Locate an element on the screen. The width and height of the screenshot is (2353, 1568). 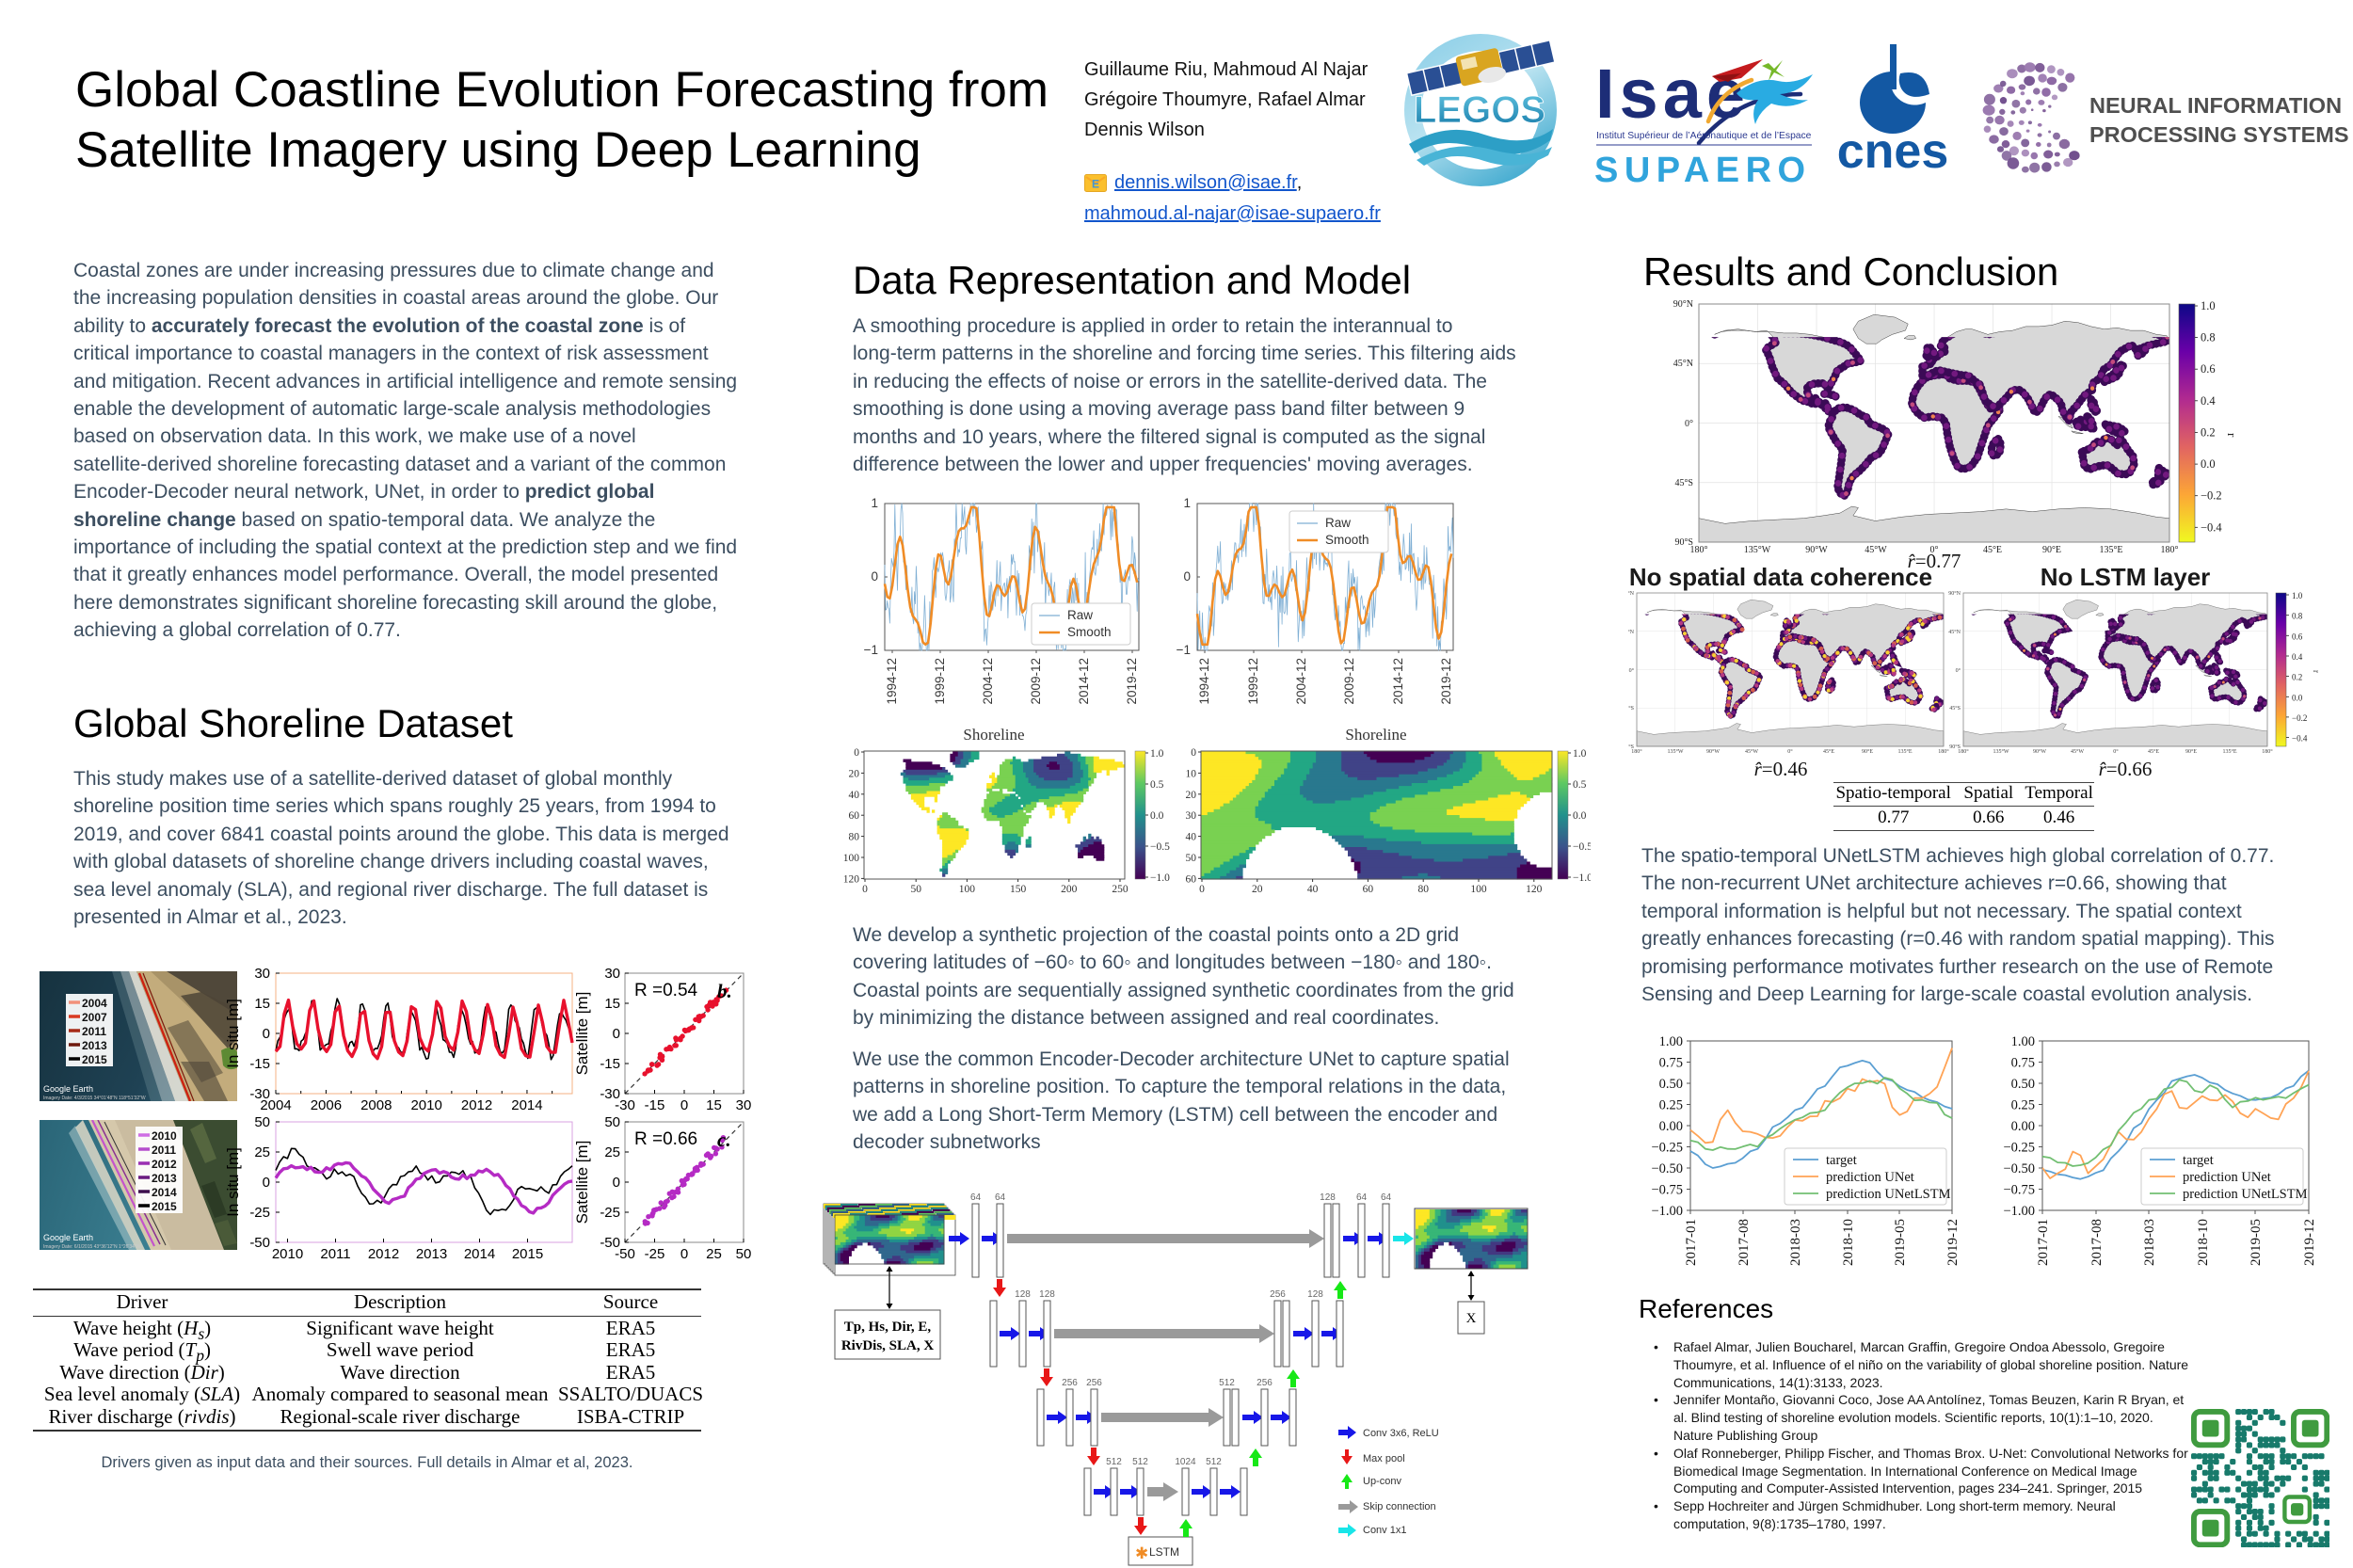
svg-text: 2014-12 is located at coordinates (1398, 681).